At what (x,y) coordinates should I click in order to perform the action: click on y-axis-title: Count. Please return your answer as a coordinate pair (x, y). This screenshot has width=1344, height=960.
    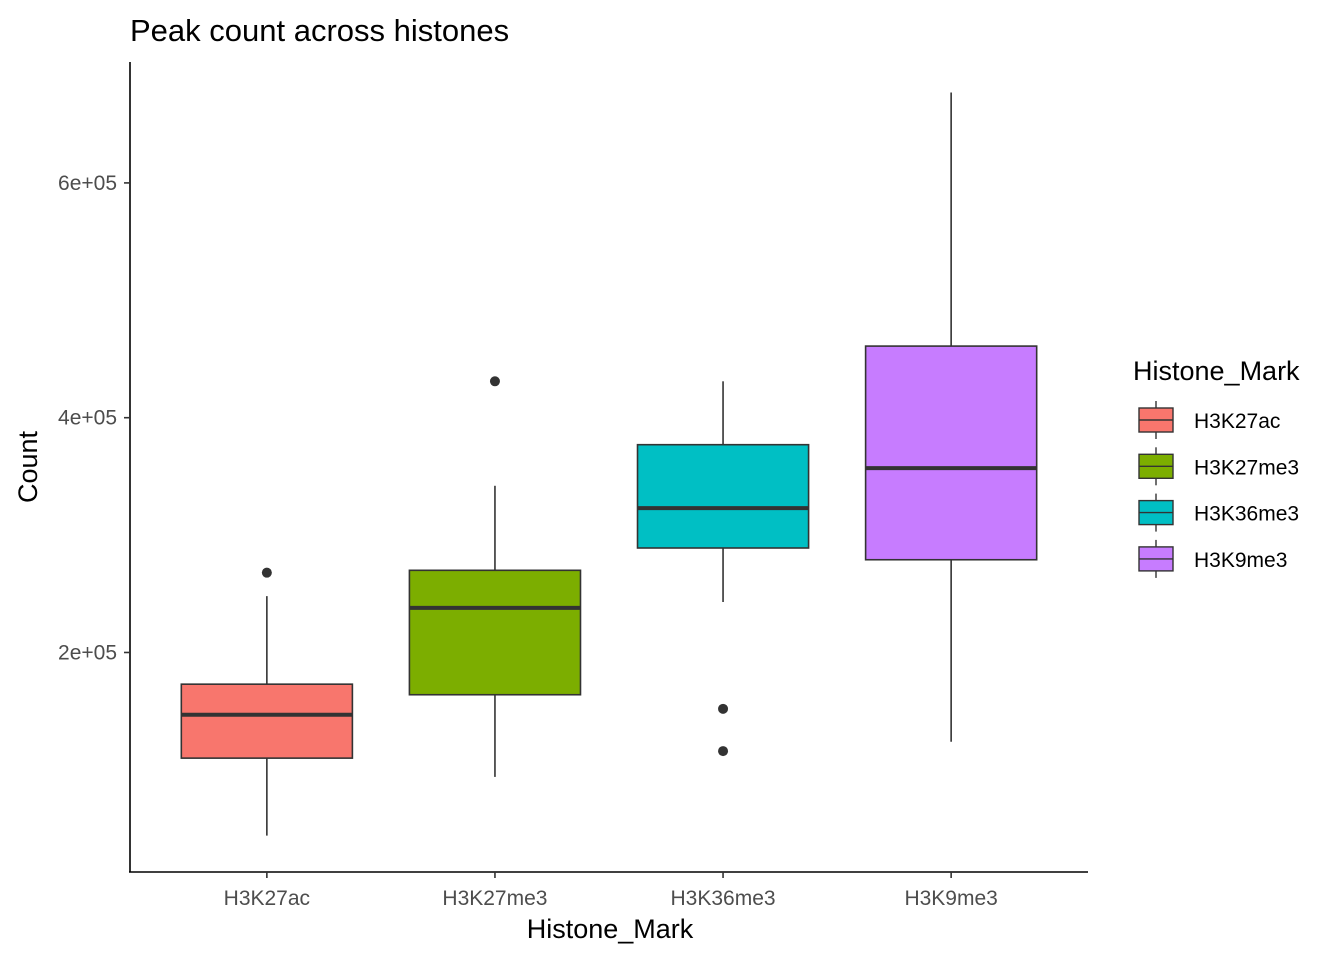
    Looking at the image, I should click on (28, 466).